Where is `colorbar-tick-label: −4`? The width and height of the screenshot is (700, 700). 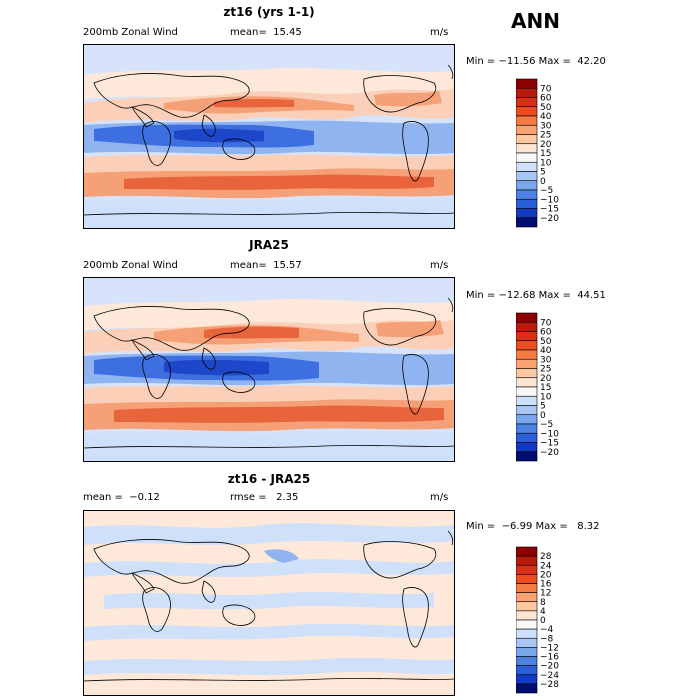 colorbar-tick-label: −4 is located at coordinates (547, 630).